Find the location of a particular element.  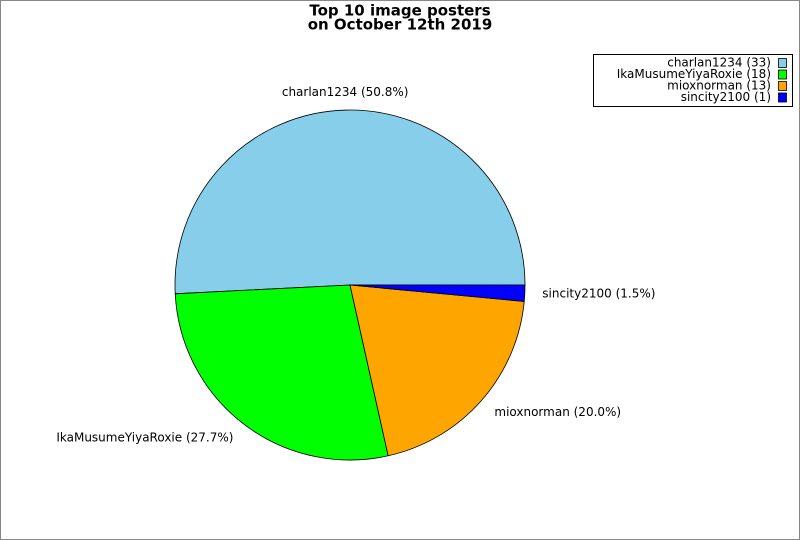

slice-label: charlan1234 (50.8%) is located at coordinates (345, 92).